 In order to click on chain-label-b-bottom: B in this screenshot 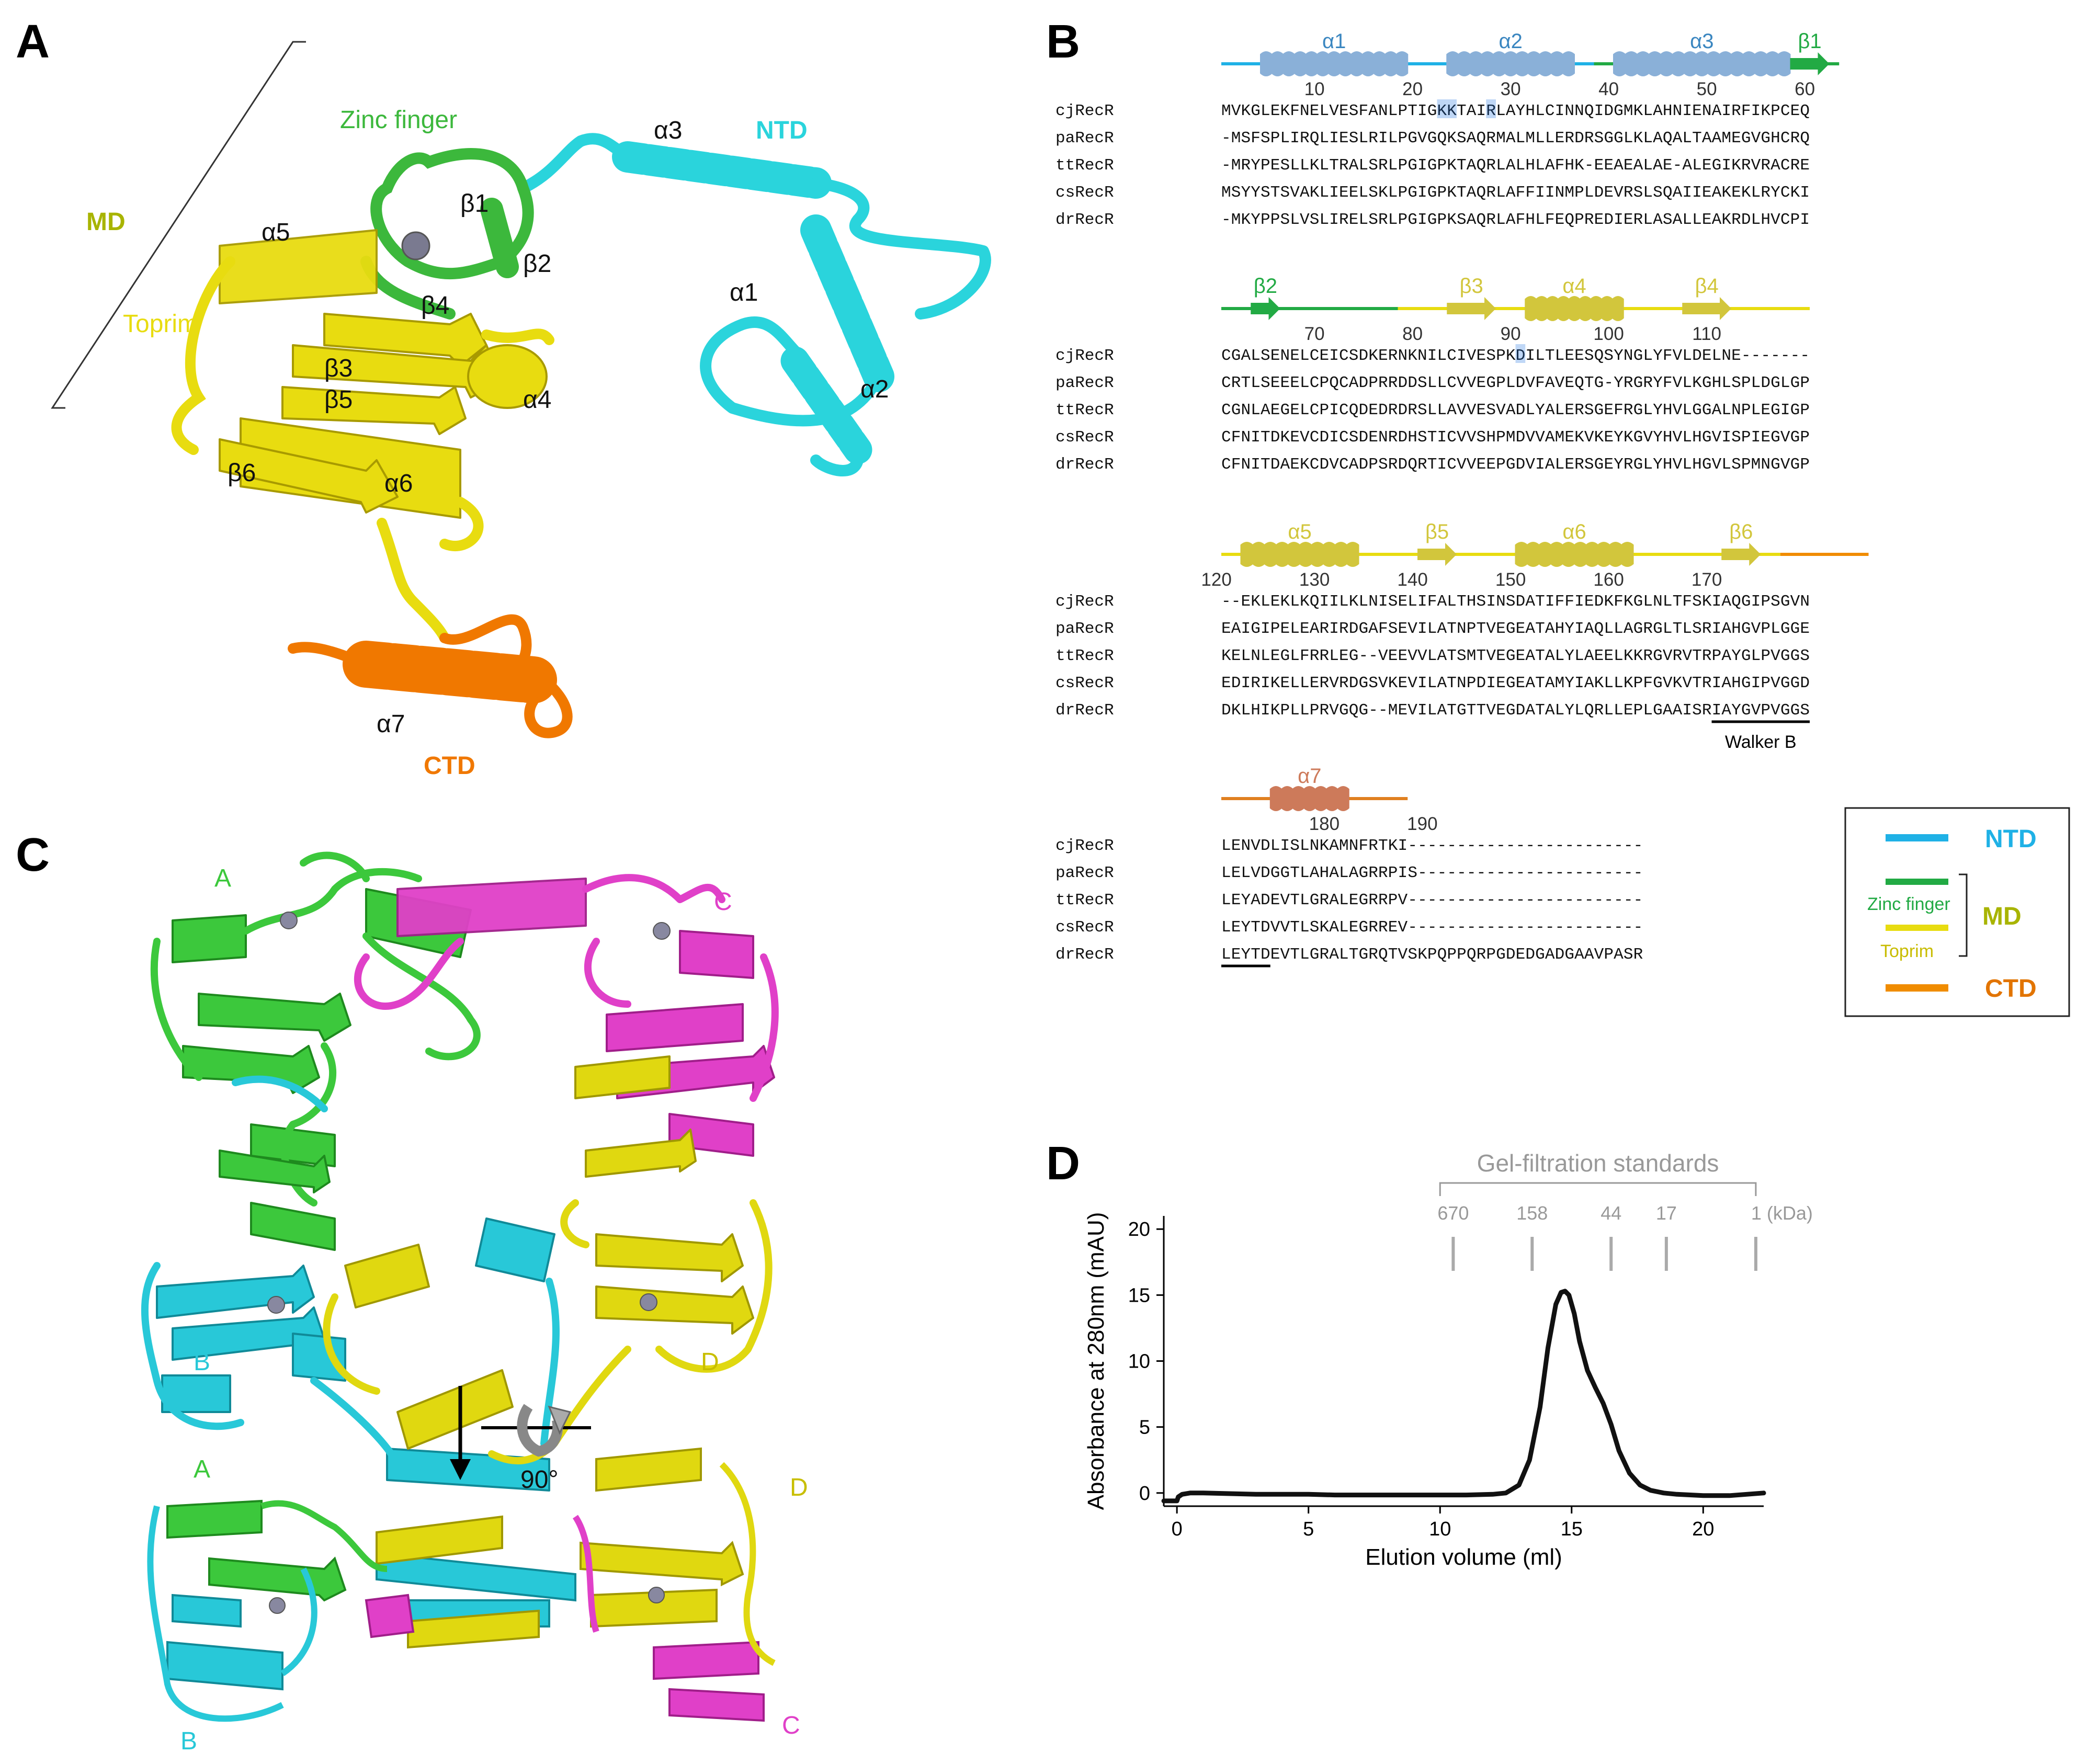, I will do `click(188, 1741)`.